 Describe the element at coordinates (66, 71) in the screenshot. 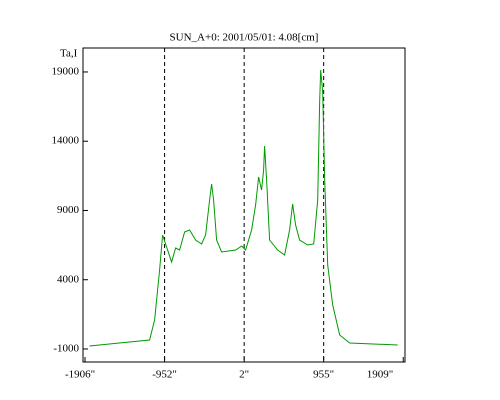

I see `y-tick-label: 19000` at that location.